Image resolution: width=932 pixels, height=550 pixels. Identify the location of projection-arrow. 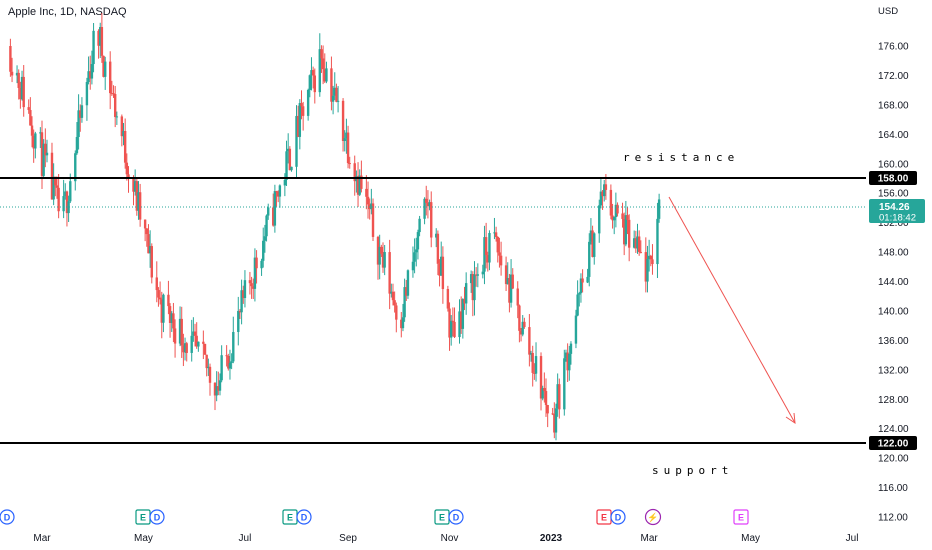
(732, 310).